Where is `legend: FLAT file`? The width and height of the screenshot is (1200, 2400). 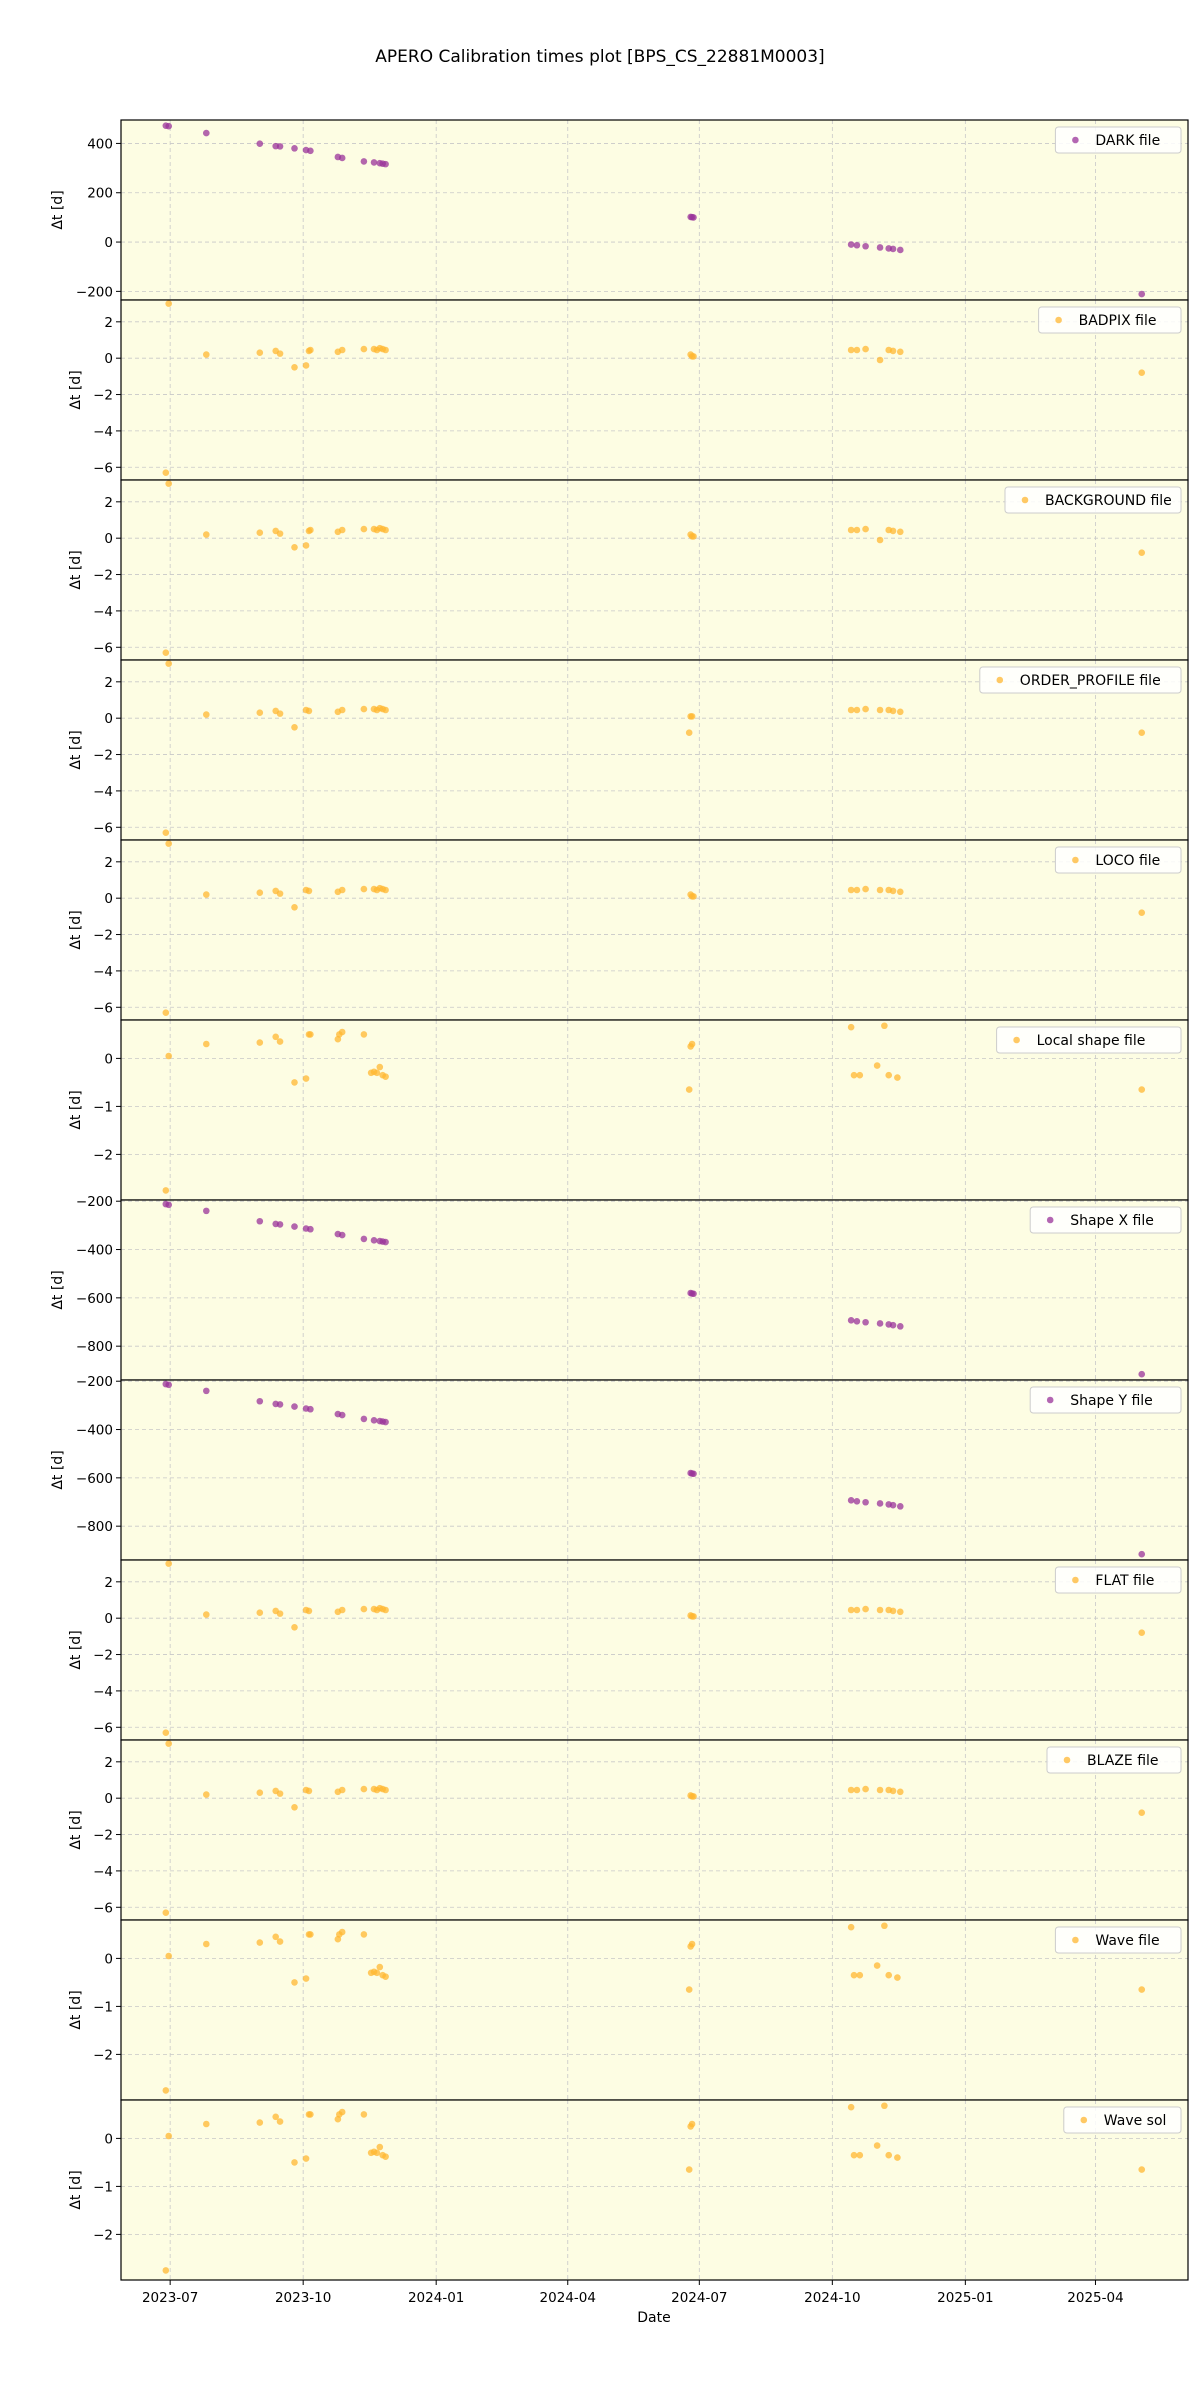
legend: FLAT file is located at coordinates (1118, 1580).